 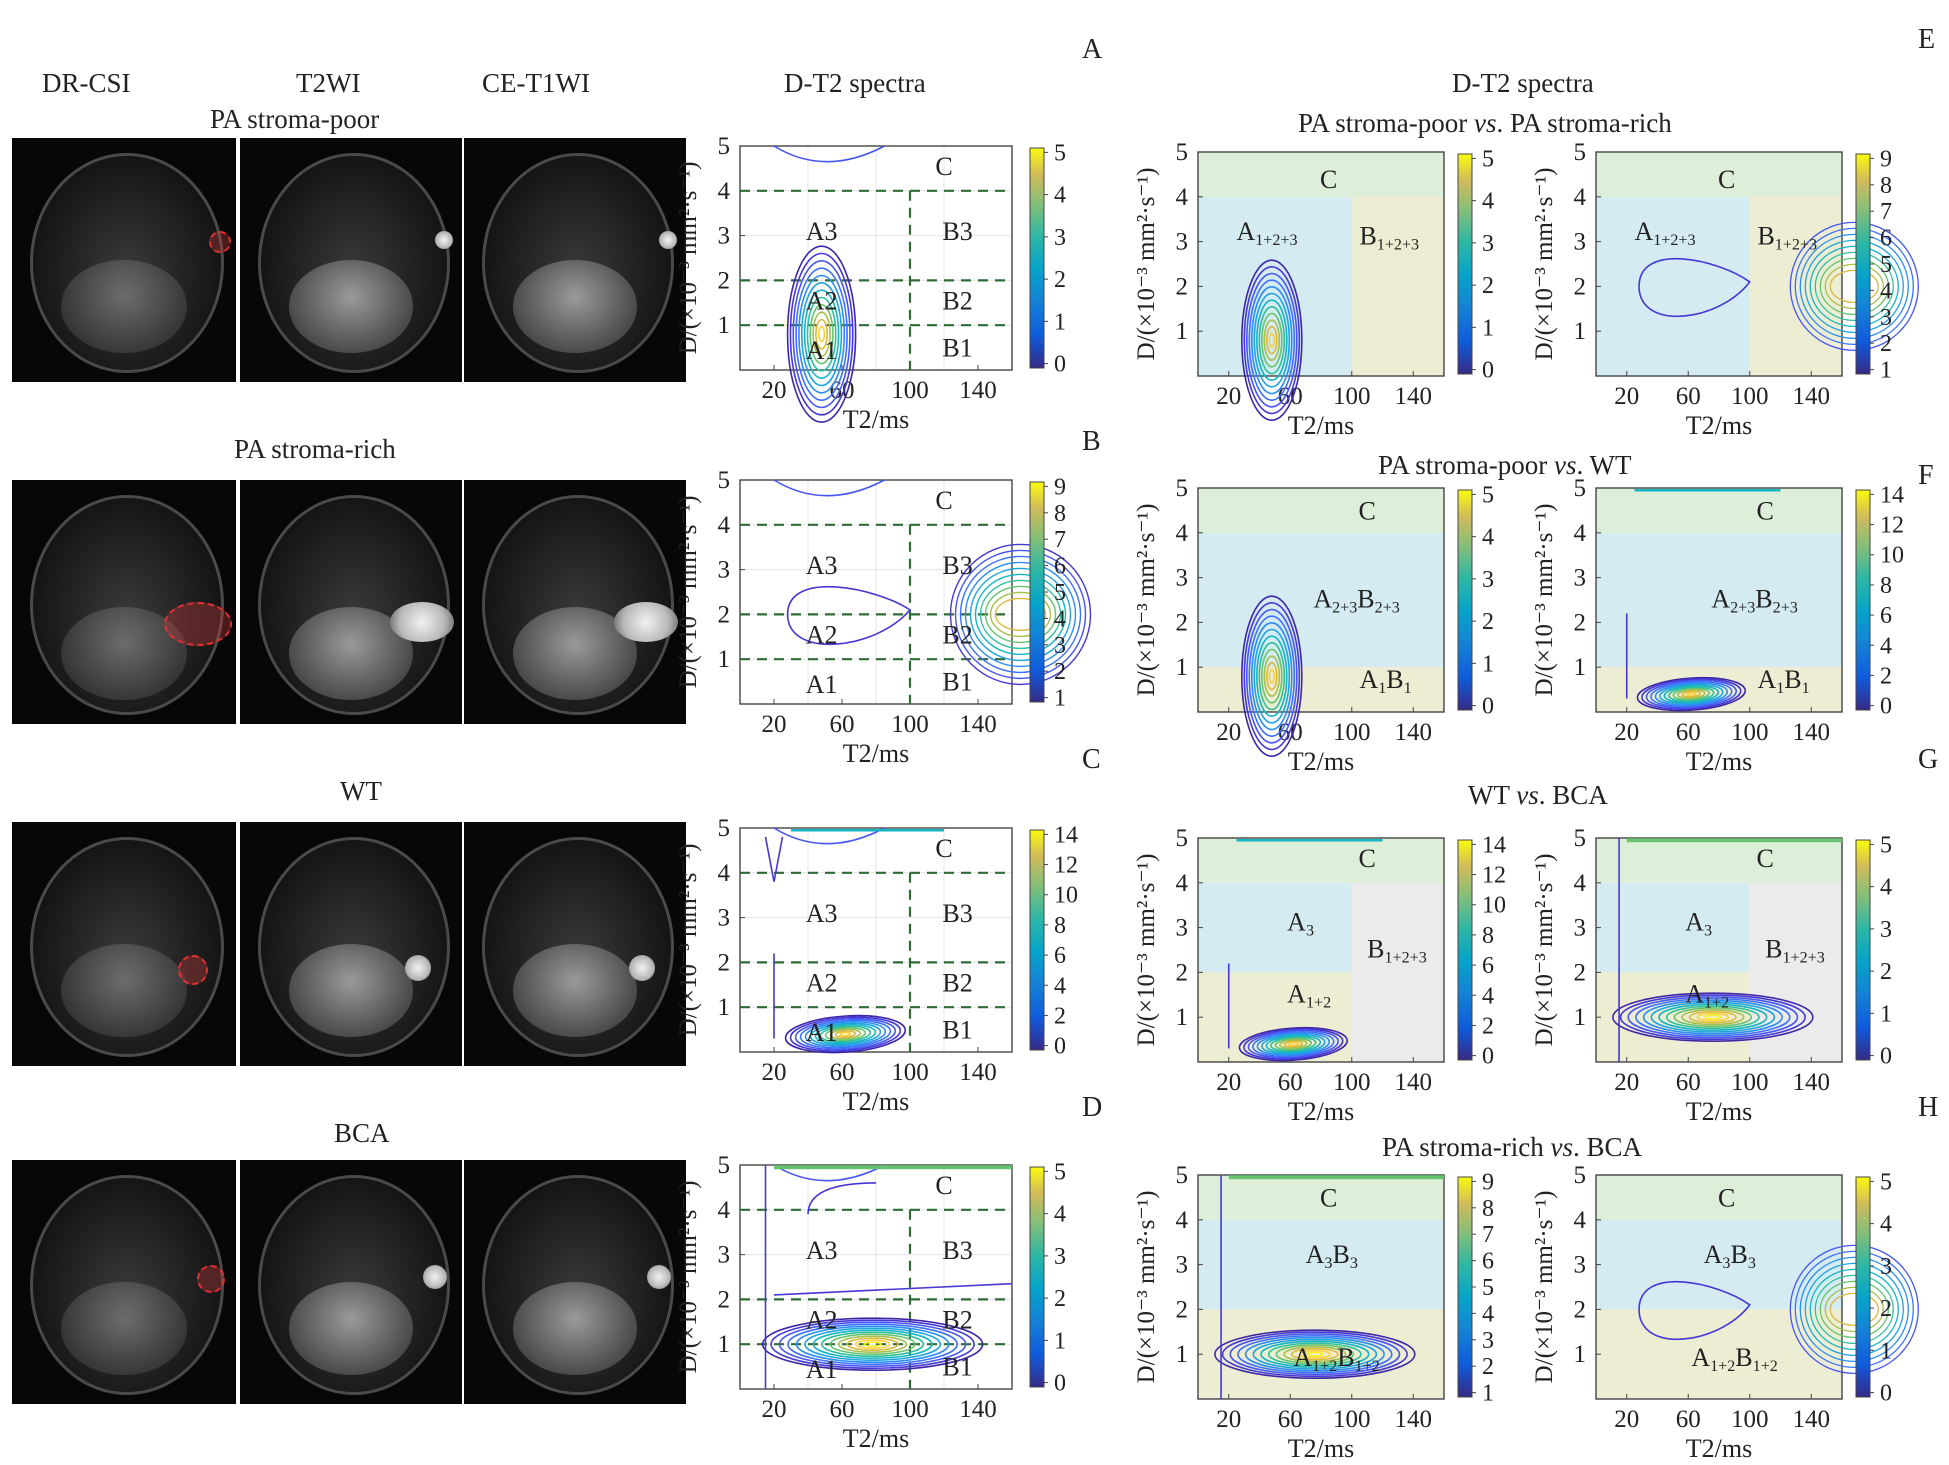 What do you see at coordinates (86, 83) in the screenshot?
I see `column-header-dr-csi: DR-CSI` at bounding box center [86, 83].